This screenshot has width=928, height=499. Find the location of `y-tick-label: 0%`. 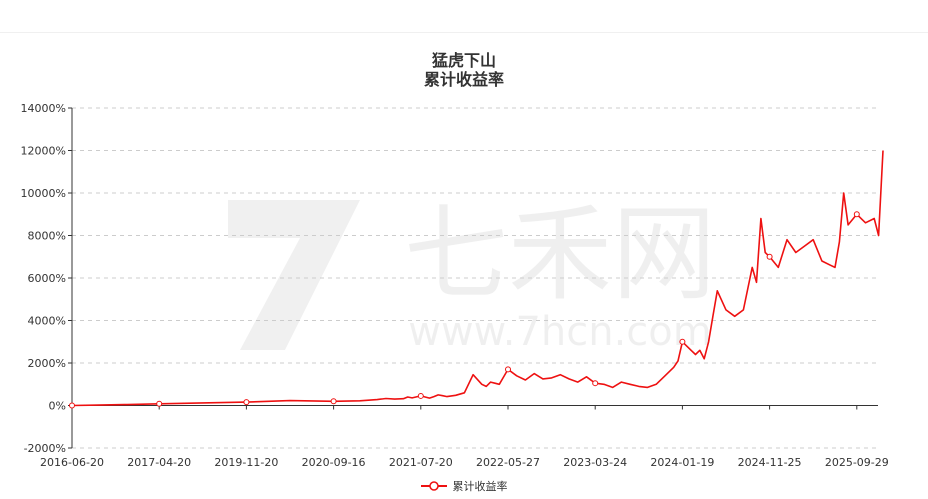

y-tick-label: 0% is located at coordinates (57, 406).